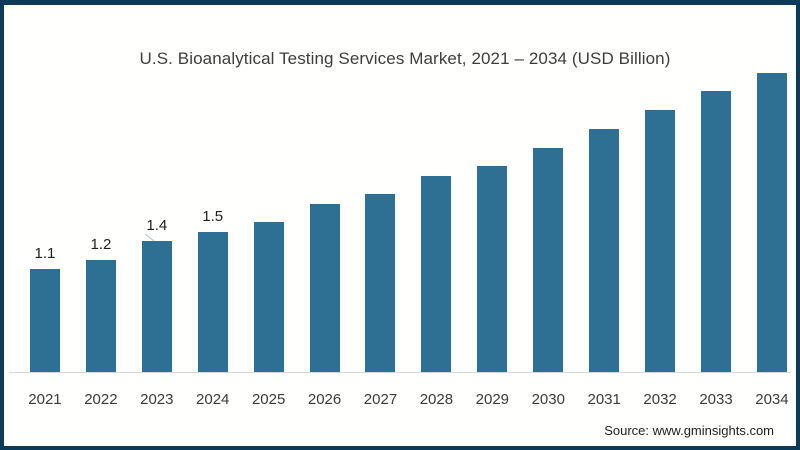 The image size is (800, 450). Describe the element at coordinates (157, 225) in the screenshot. I see `bar-value-label: 1.4` at that location.